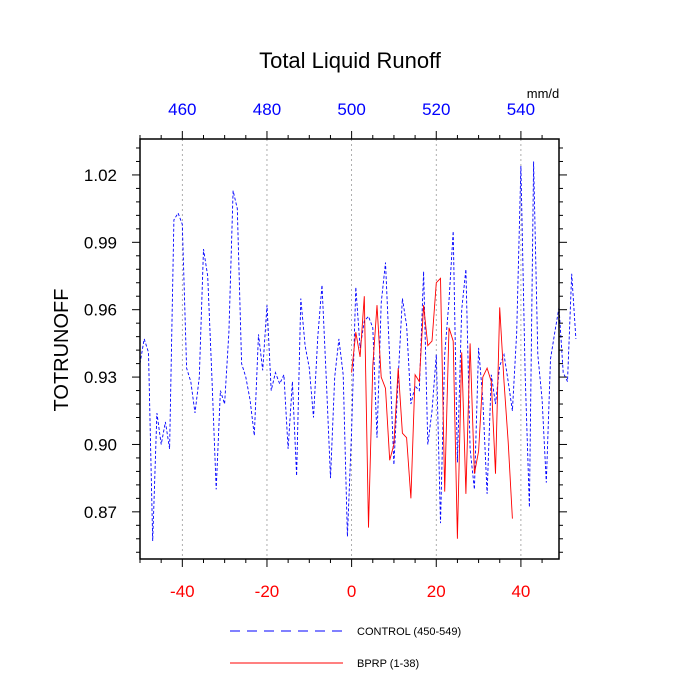 This screenshot has height=700, width=700. I want to click on y-tick-label: 0.96, so click(100, 310).